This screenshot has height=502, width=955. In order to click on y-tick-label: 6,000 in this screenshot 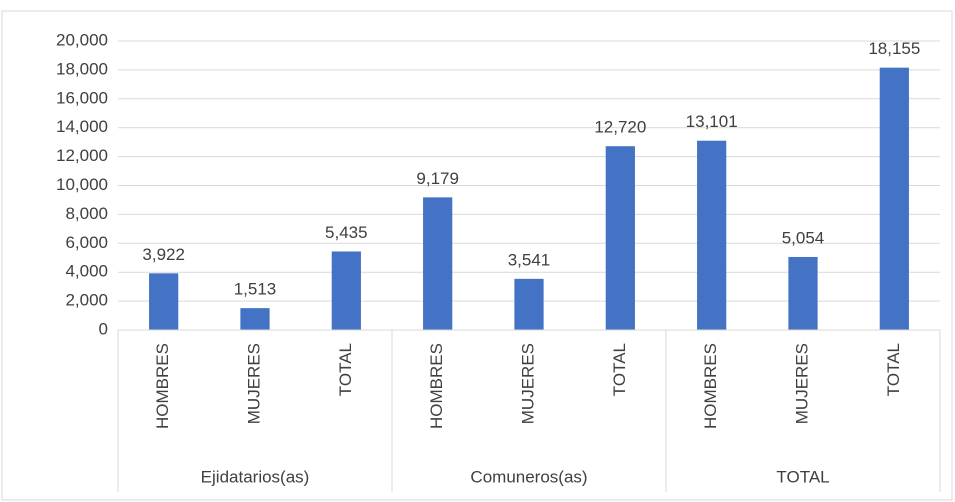, I will do `click(86, 242)`.